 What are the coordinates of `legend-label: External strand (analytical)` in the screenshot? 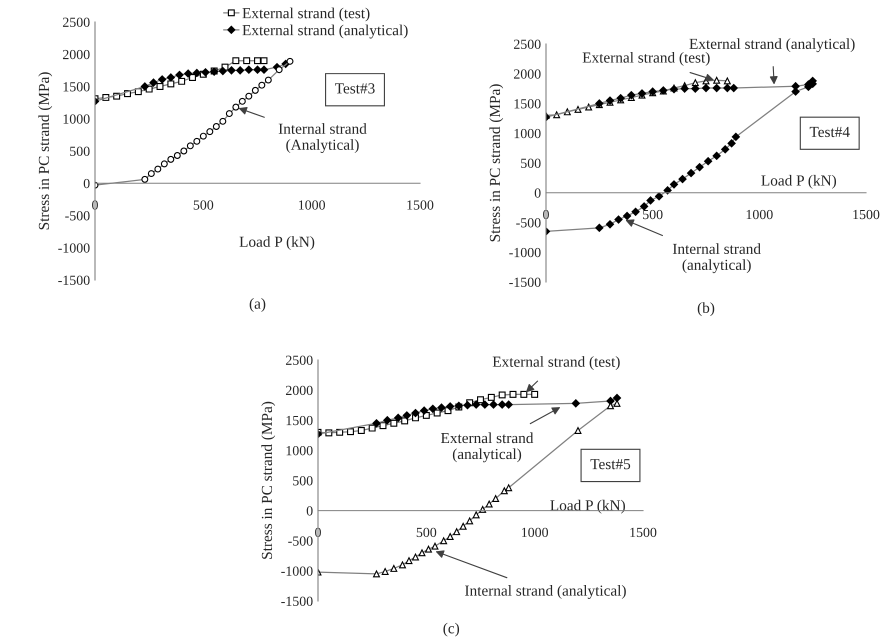 It's located at (325, 31).